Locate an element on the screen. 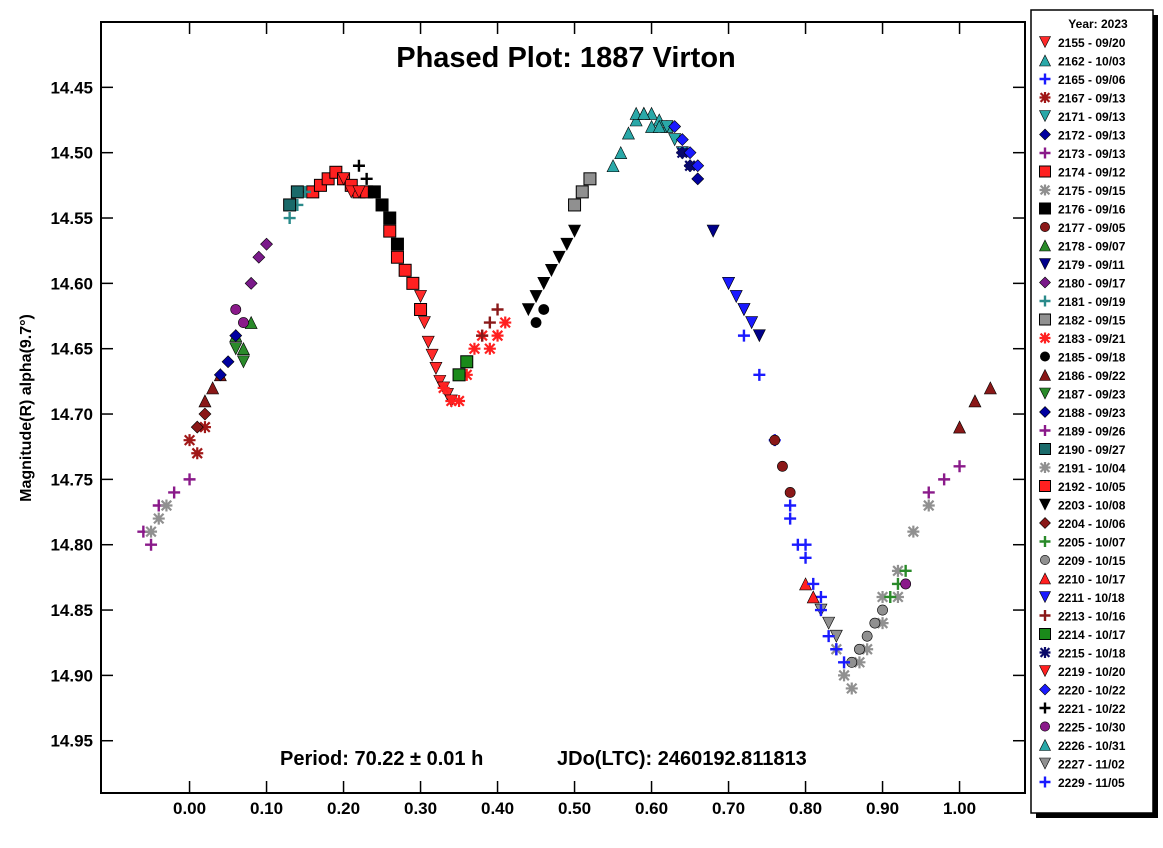  legend-label: 2178 - 09/07 is located at coordinates (1092, 247).